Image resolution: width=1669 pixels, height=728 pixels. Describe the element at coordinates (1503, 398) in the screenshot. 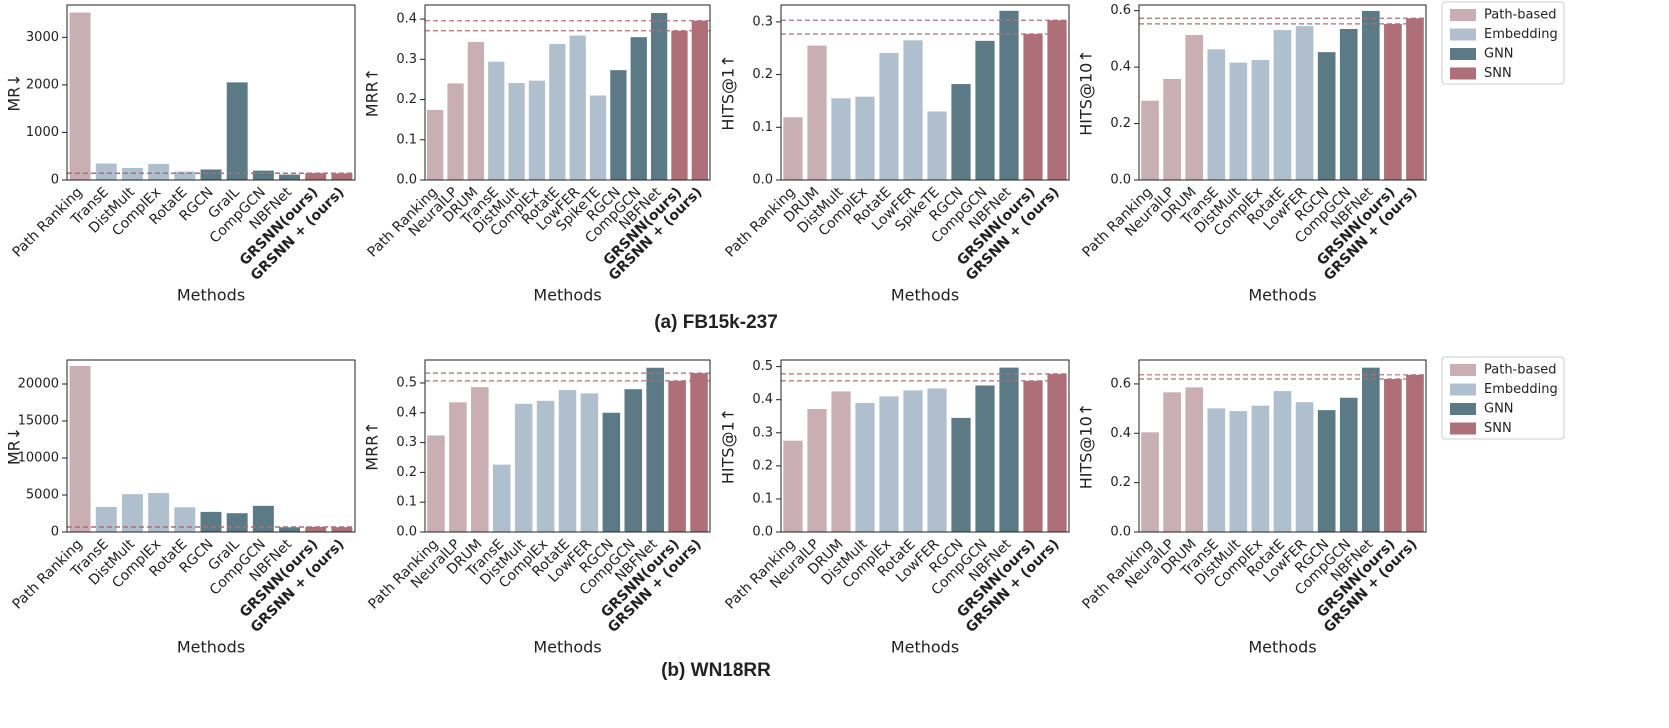

I see `legend-box` at that location.